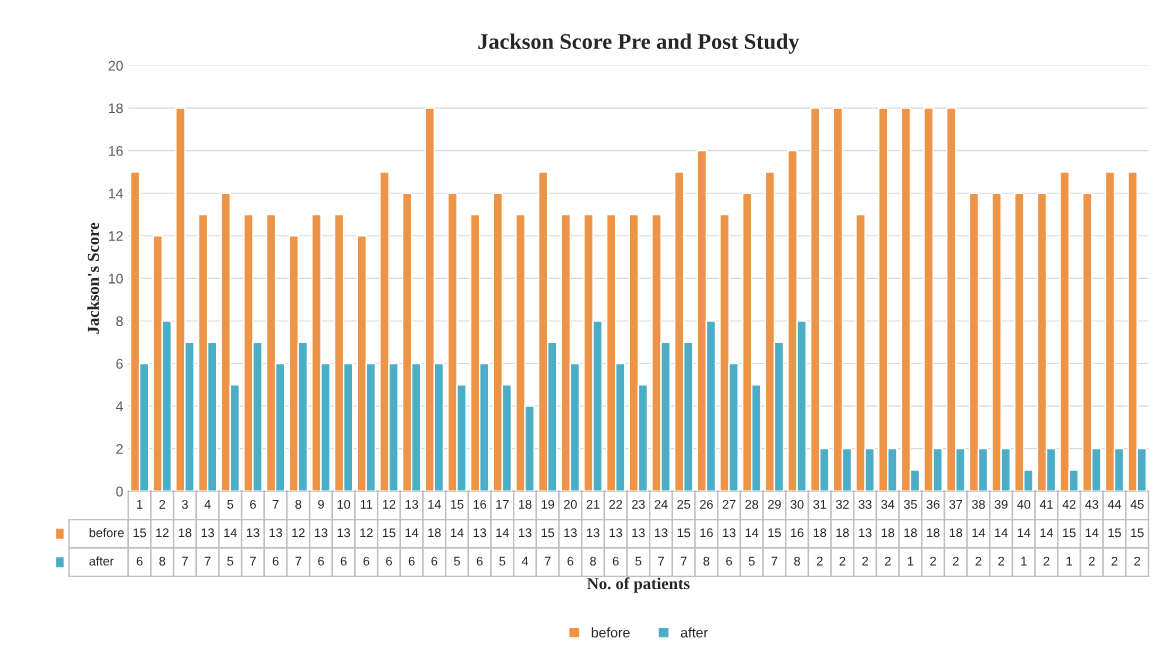 Image resolution: width=1166 pixels, height=655 pixels. I want to click on text: after, so click(694, 632).